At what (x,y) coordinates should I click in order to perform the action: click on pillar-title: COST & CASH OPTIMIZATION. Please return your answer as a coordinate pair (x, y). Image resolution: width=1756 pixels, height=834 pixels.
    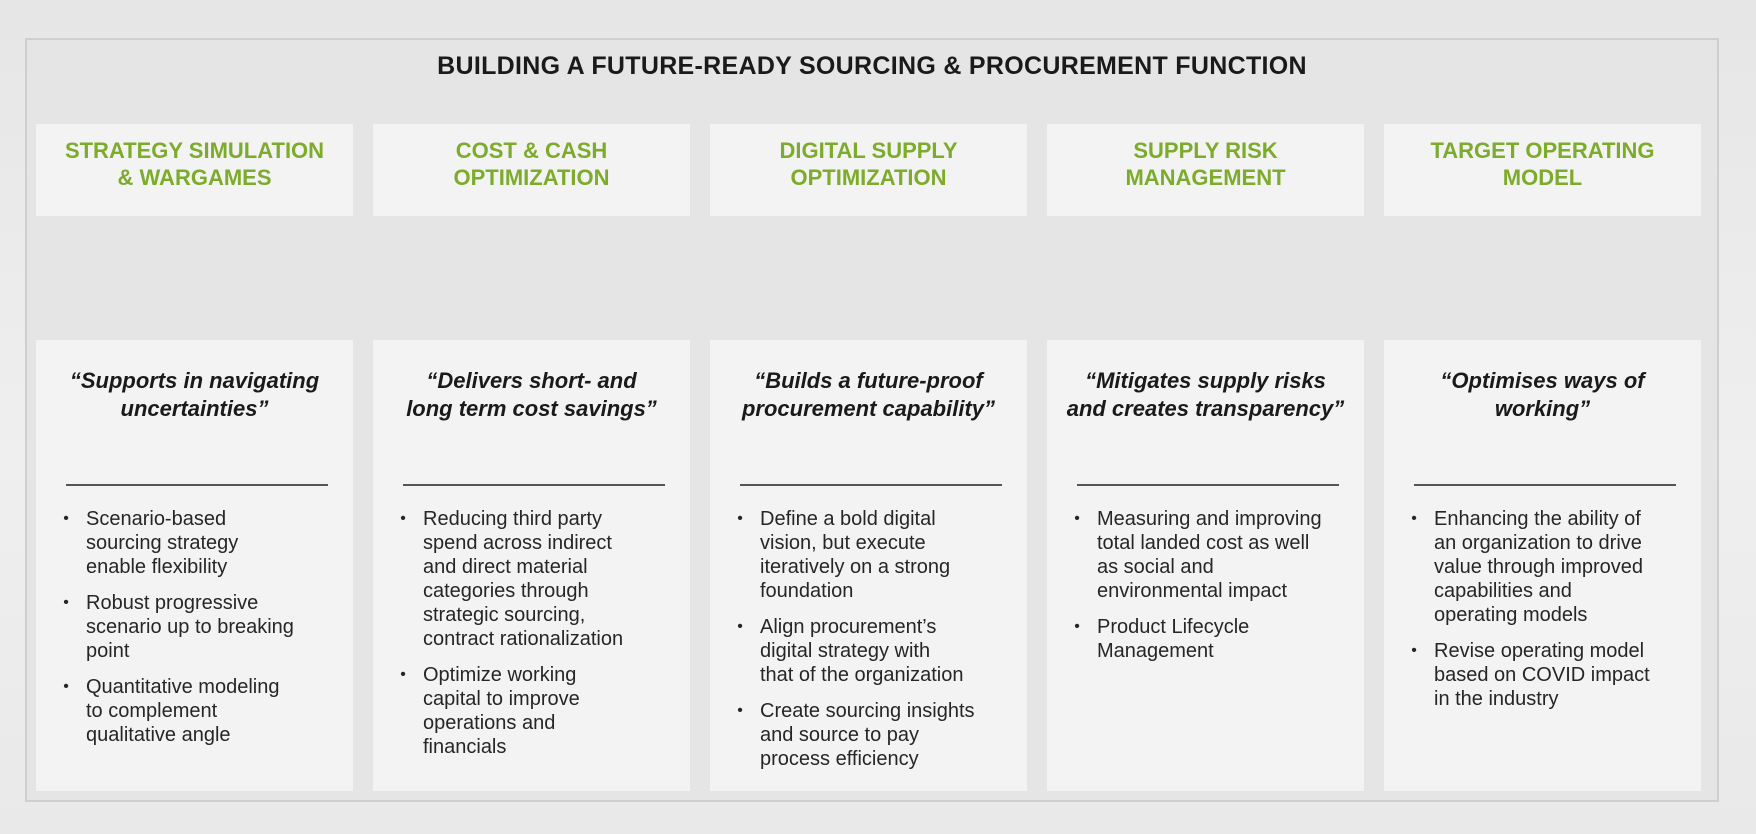
    Looking at the image, I should click on (531, 164).